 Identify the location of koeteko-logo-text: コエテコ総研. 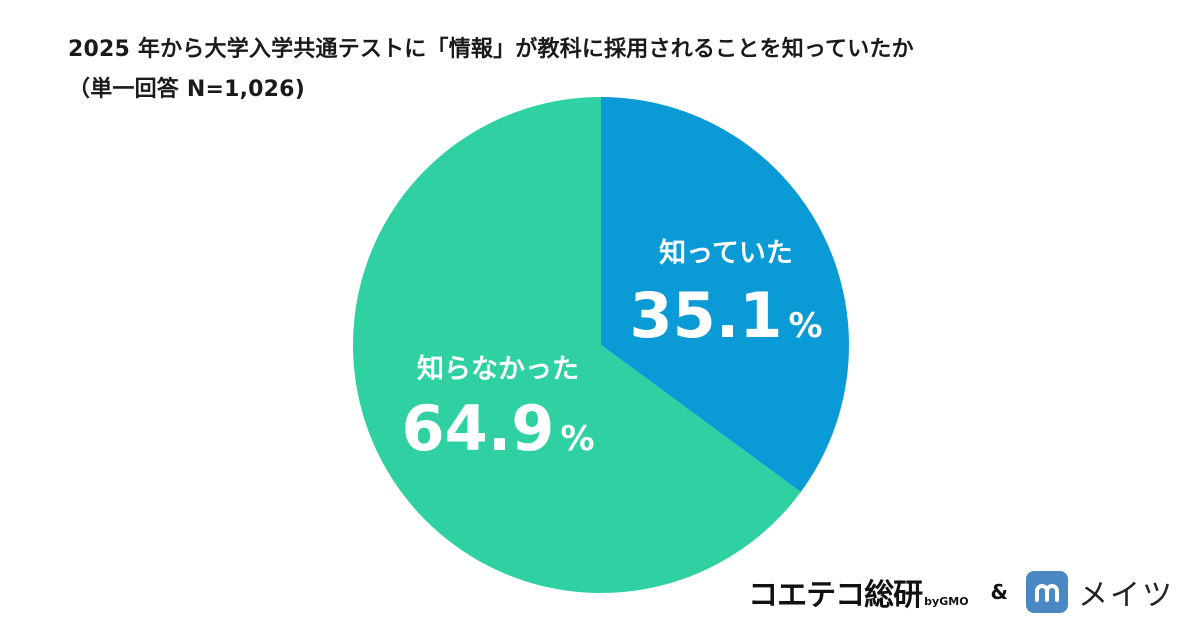
(835, 595).